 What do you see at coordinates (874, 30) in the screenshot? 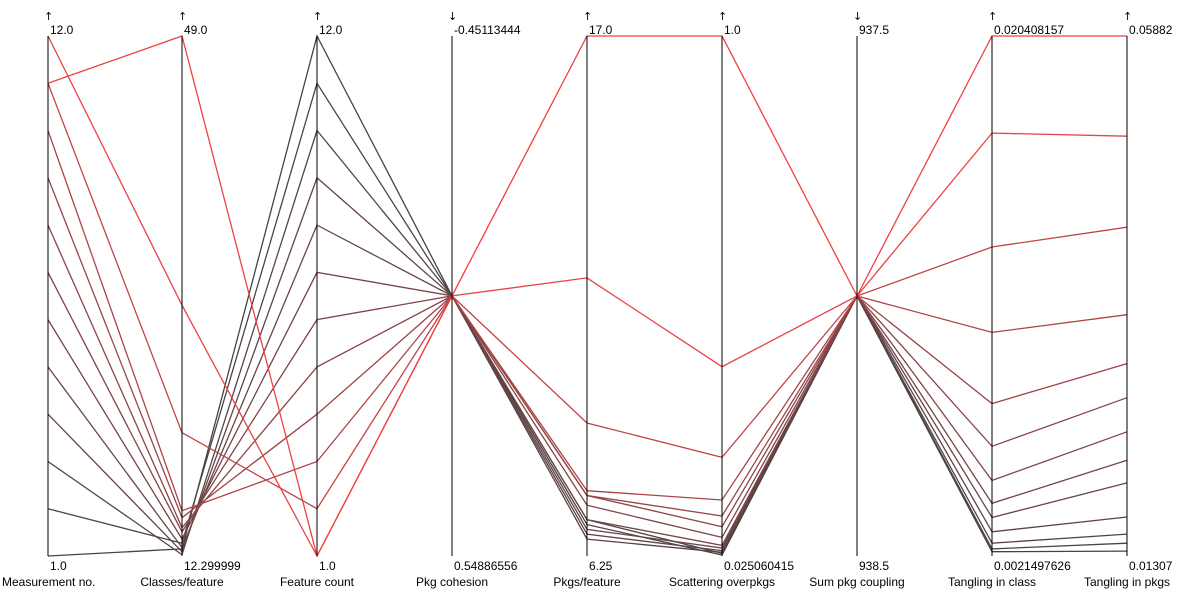
I see `axis-top-value: 937.5` at bounding box center [874, 30].